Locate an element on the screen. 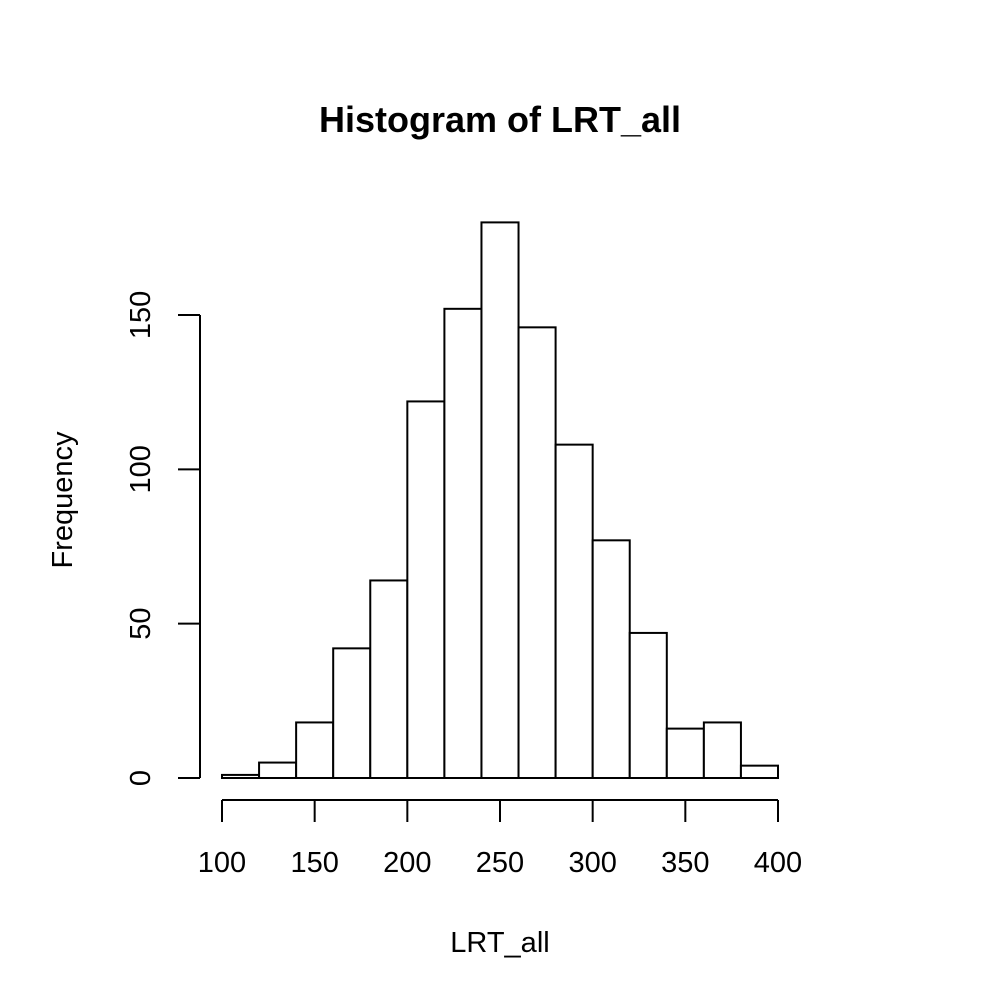 The height and width of the screenshot is (1000, 1000). y-axis-label: Frequency is located at coordinates (63, 500).